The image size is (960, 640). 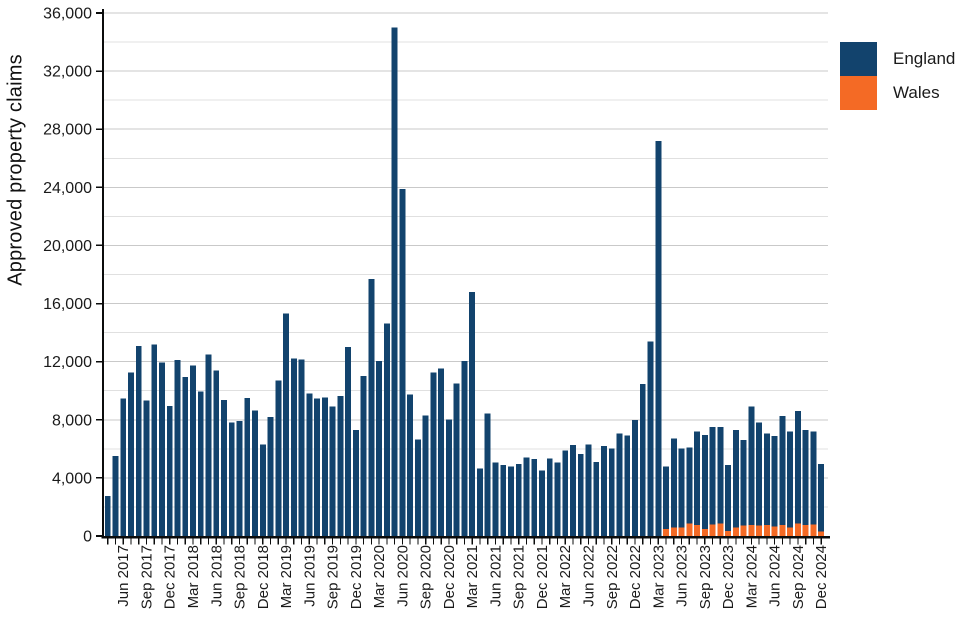 What do you see at coordinates (333, 577) in the screenshot?
I see `x-tick-label: Sep 2019` at bounding box center [333, 577].